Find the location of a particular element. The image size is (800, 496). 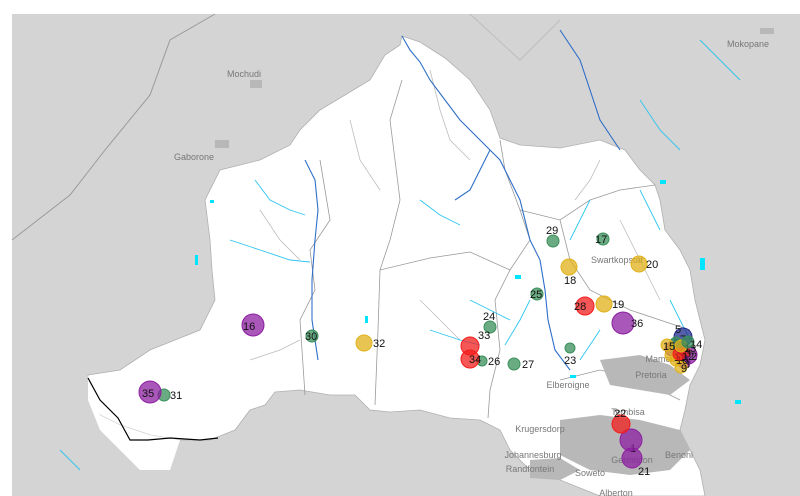

site-marker-32: 32 is located at coordinates (370, 343).